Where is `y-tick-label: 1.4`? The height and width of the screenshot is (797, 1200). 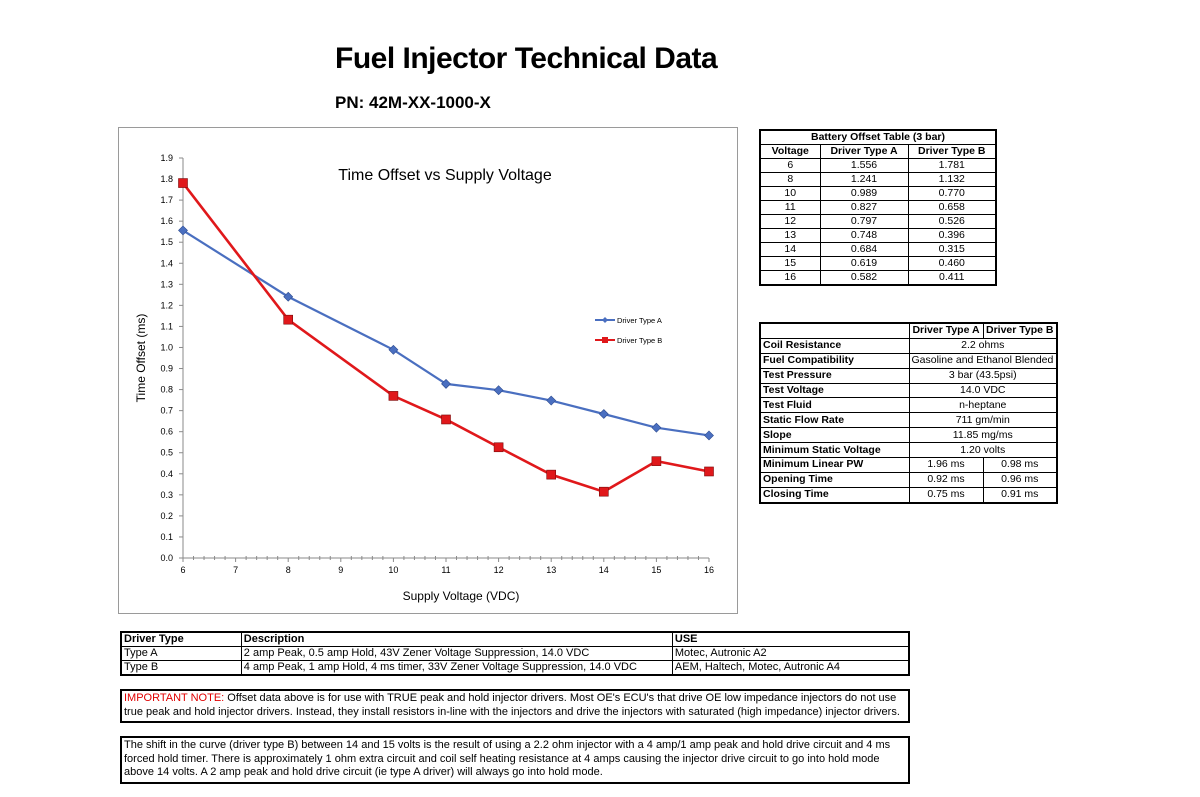 y-tick-label: 1.4 is located at coordinates (166, 263).